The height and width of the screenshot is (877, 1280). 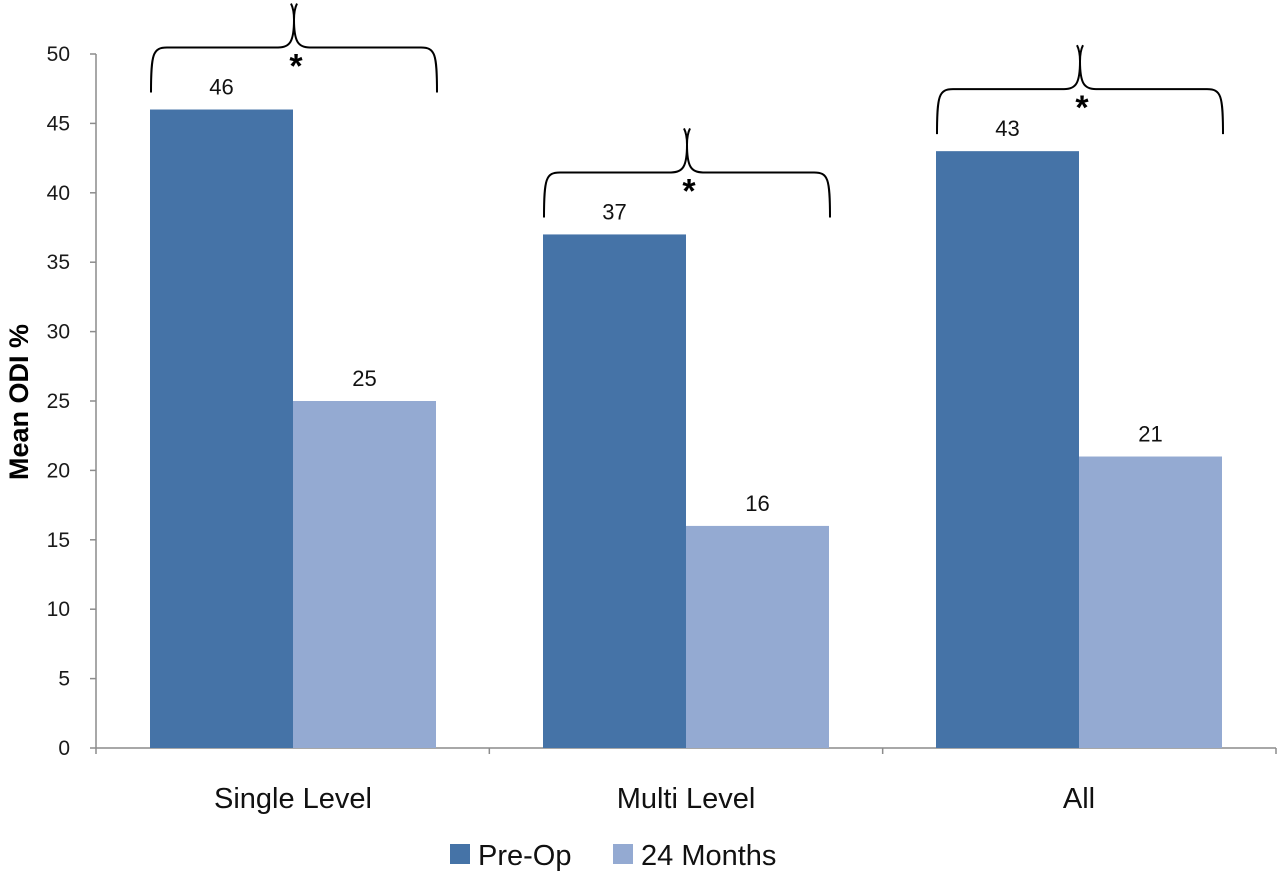 I want to click on data-label: 37, so click(x=614, y=211).